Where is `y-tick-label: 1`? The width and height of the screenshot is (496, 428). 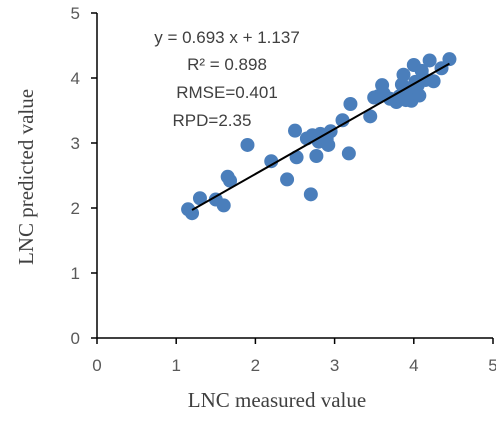 y-tick-label: 1 is located at coordinates (75, 273).